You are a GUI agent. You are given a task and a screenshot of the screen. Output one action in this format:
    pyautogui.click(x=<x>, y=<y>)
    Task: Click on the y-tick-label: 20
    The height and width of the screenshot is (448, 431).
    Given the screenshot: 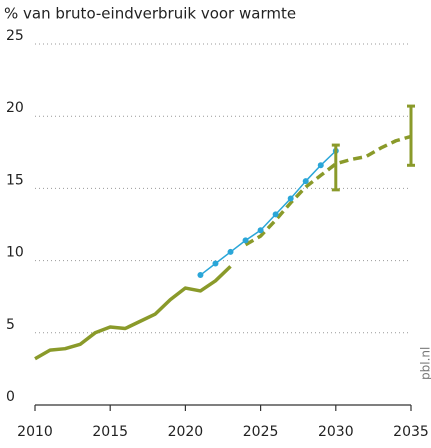 What is the action you would take?
    pyautogui.click(x=15, y=108)
    